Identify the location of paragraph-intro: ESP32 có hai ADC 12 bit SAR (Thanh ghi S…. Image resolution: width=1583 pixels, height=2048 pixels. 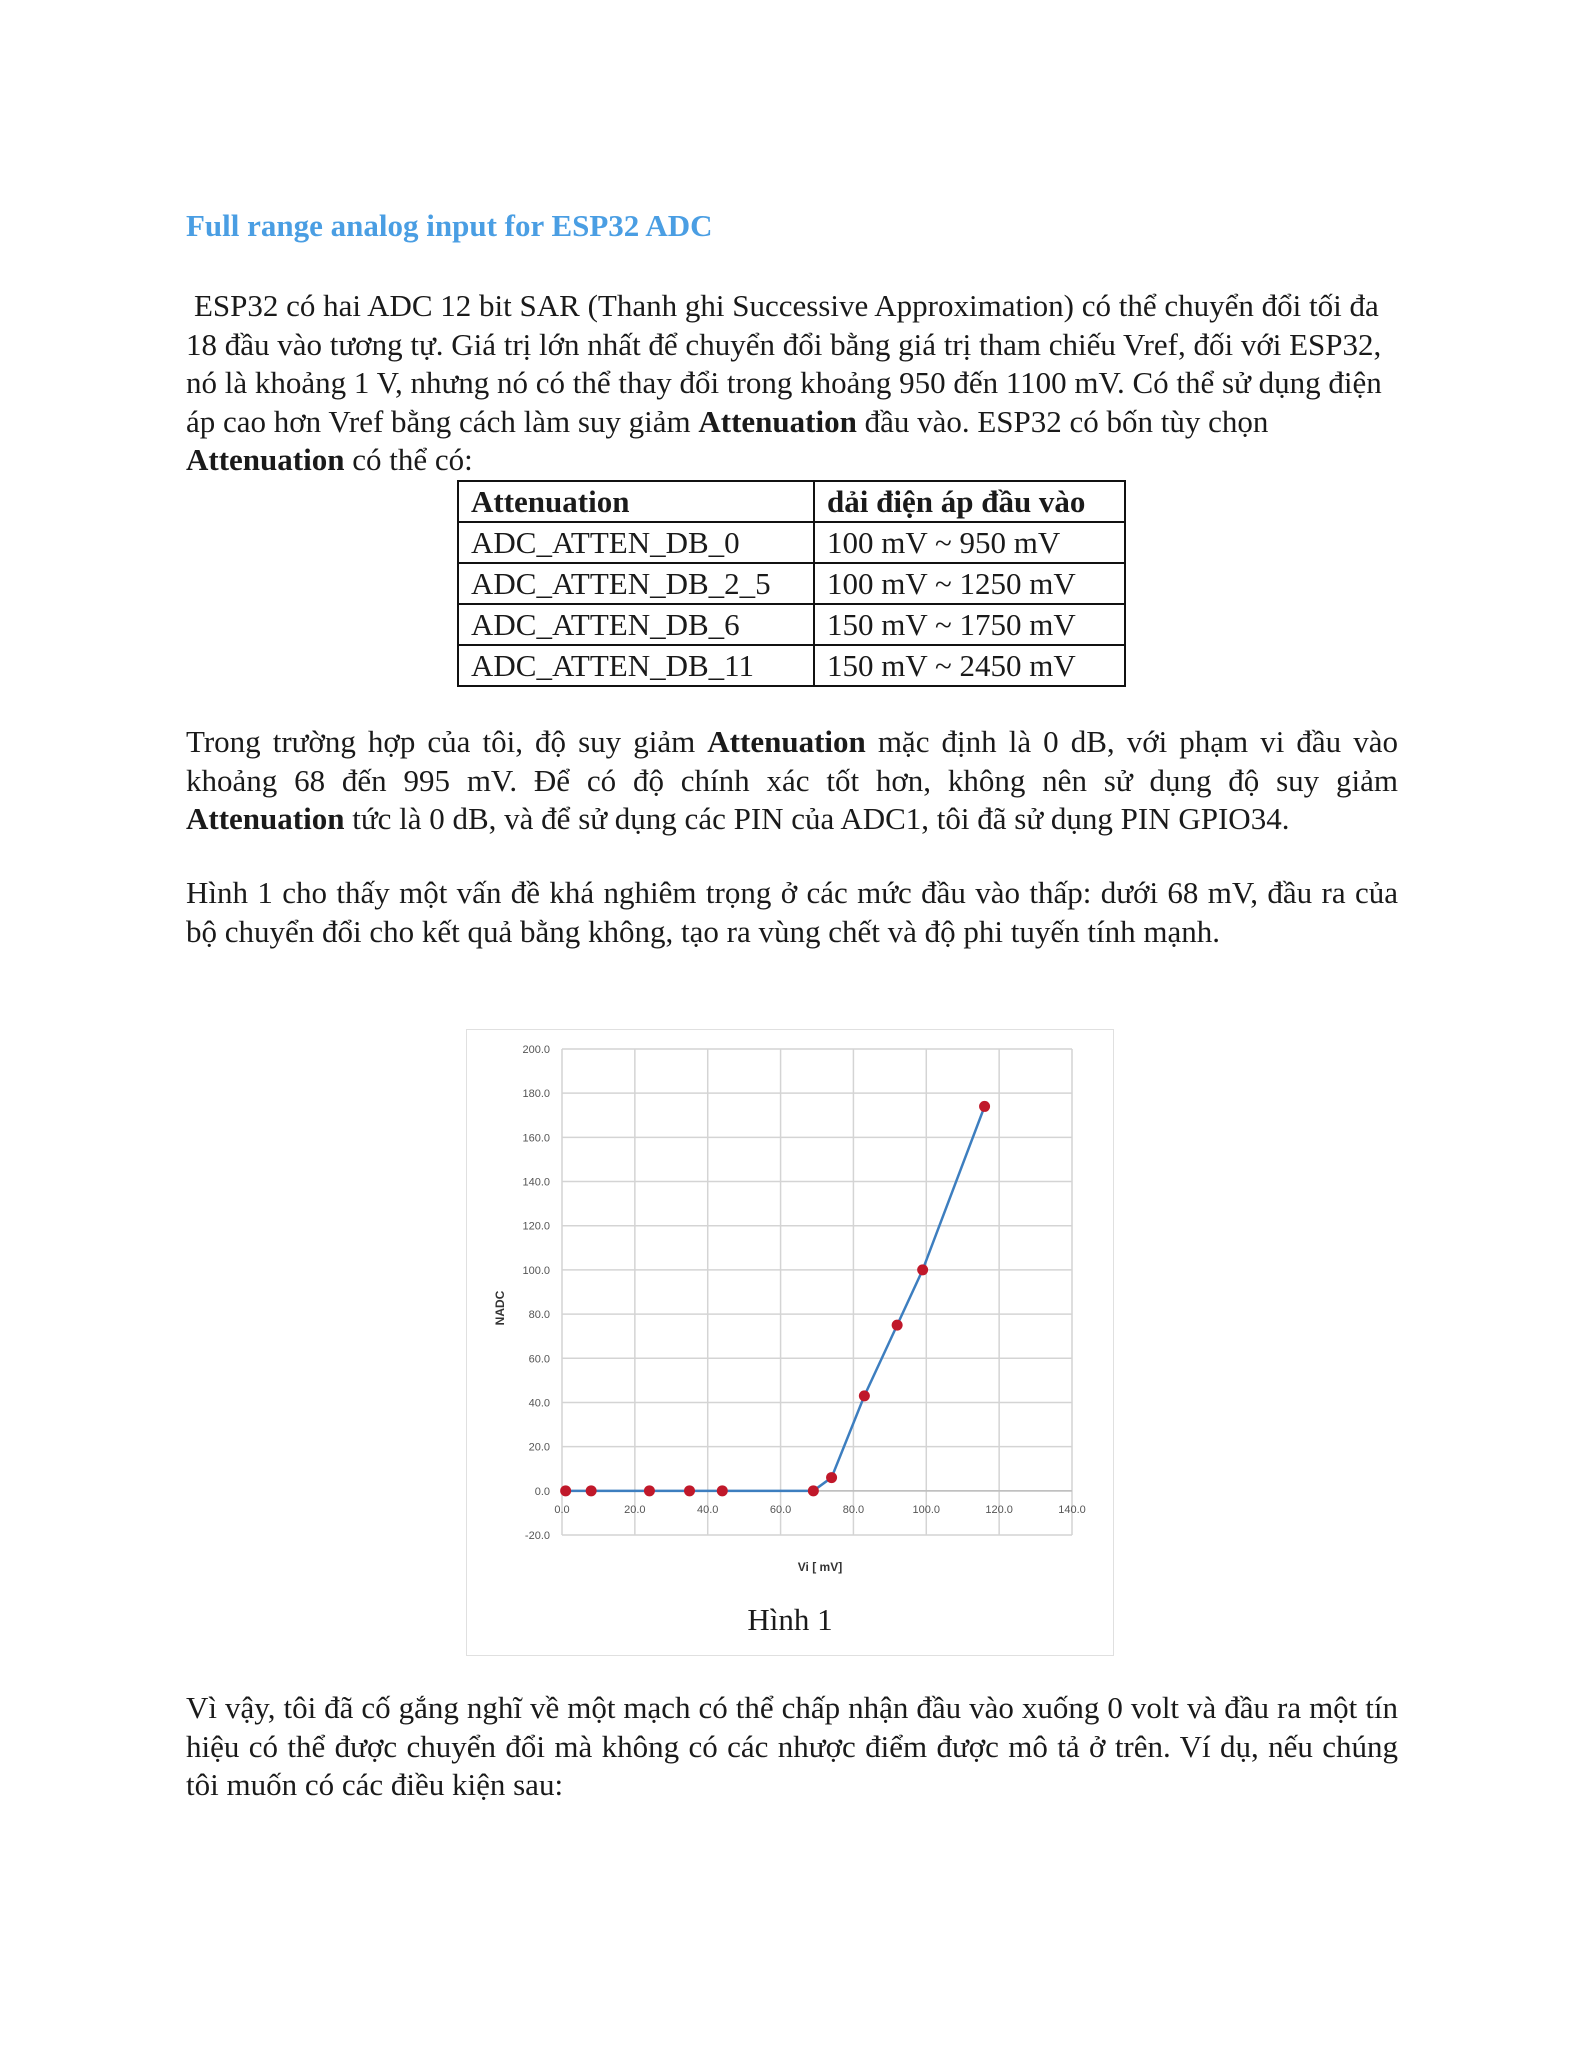
(792, 383).